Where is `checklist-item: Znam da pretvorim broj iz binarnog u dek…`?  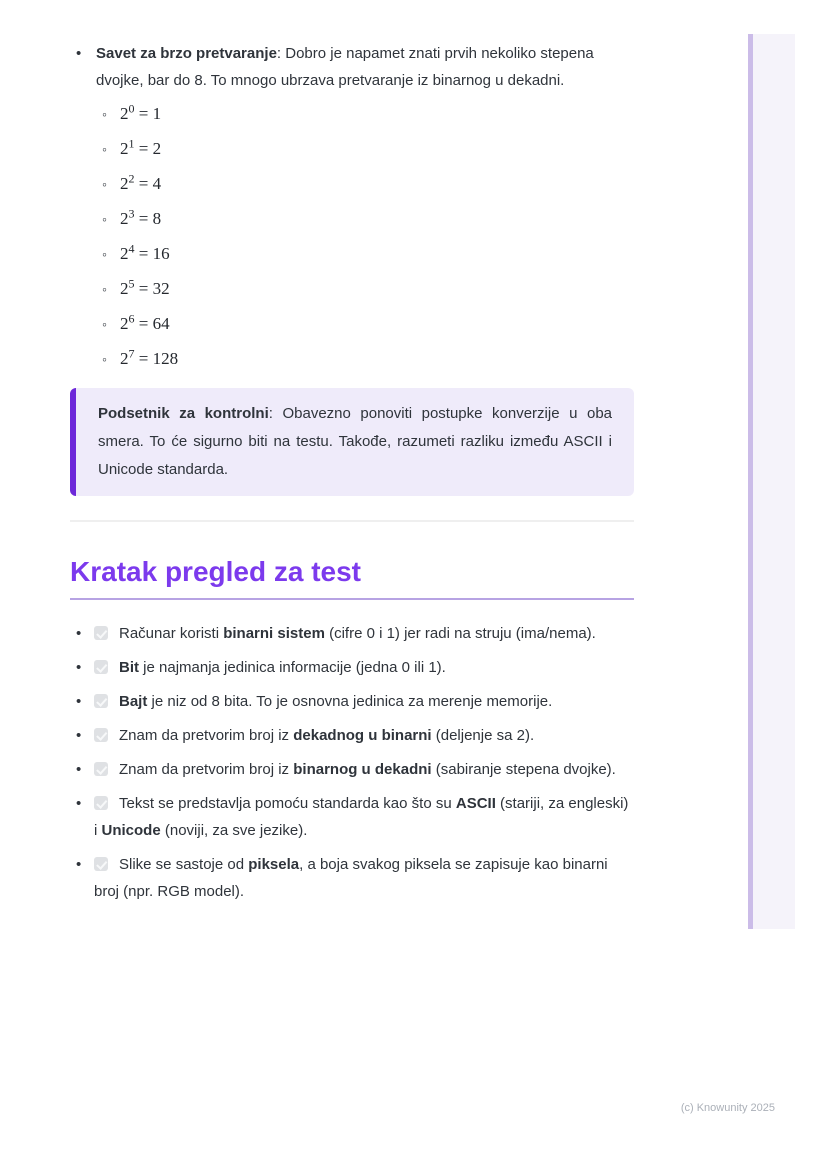 checklist-item: Znam da pretvorim broj iz binarnog u dek… is located at coordinates (352, 769).